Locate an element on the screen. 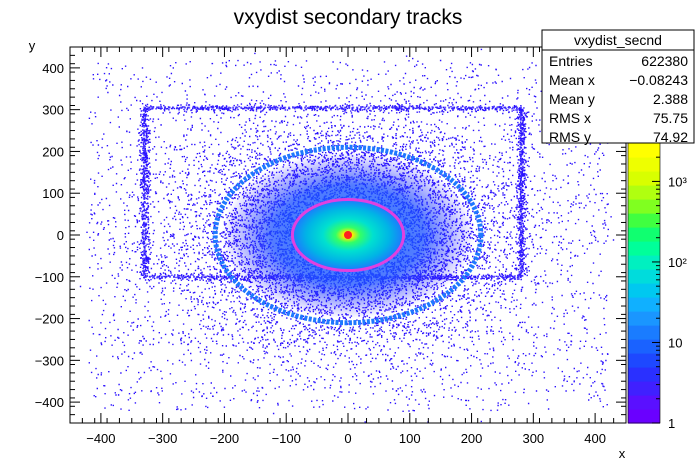 The width and height of the screenshot is (696, 472). color-scale-axis: 1 10 10² 10³ is located at coordinates (669, 286).